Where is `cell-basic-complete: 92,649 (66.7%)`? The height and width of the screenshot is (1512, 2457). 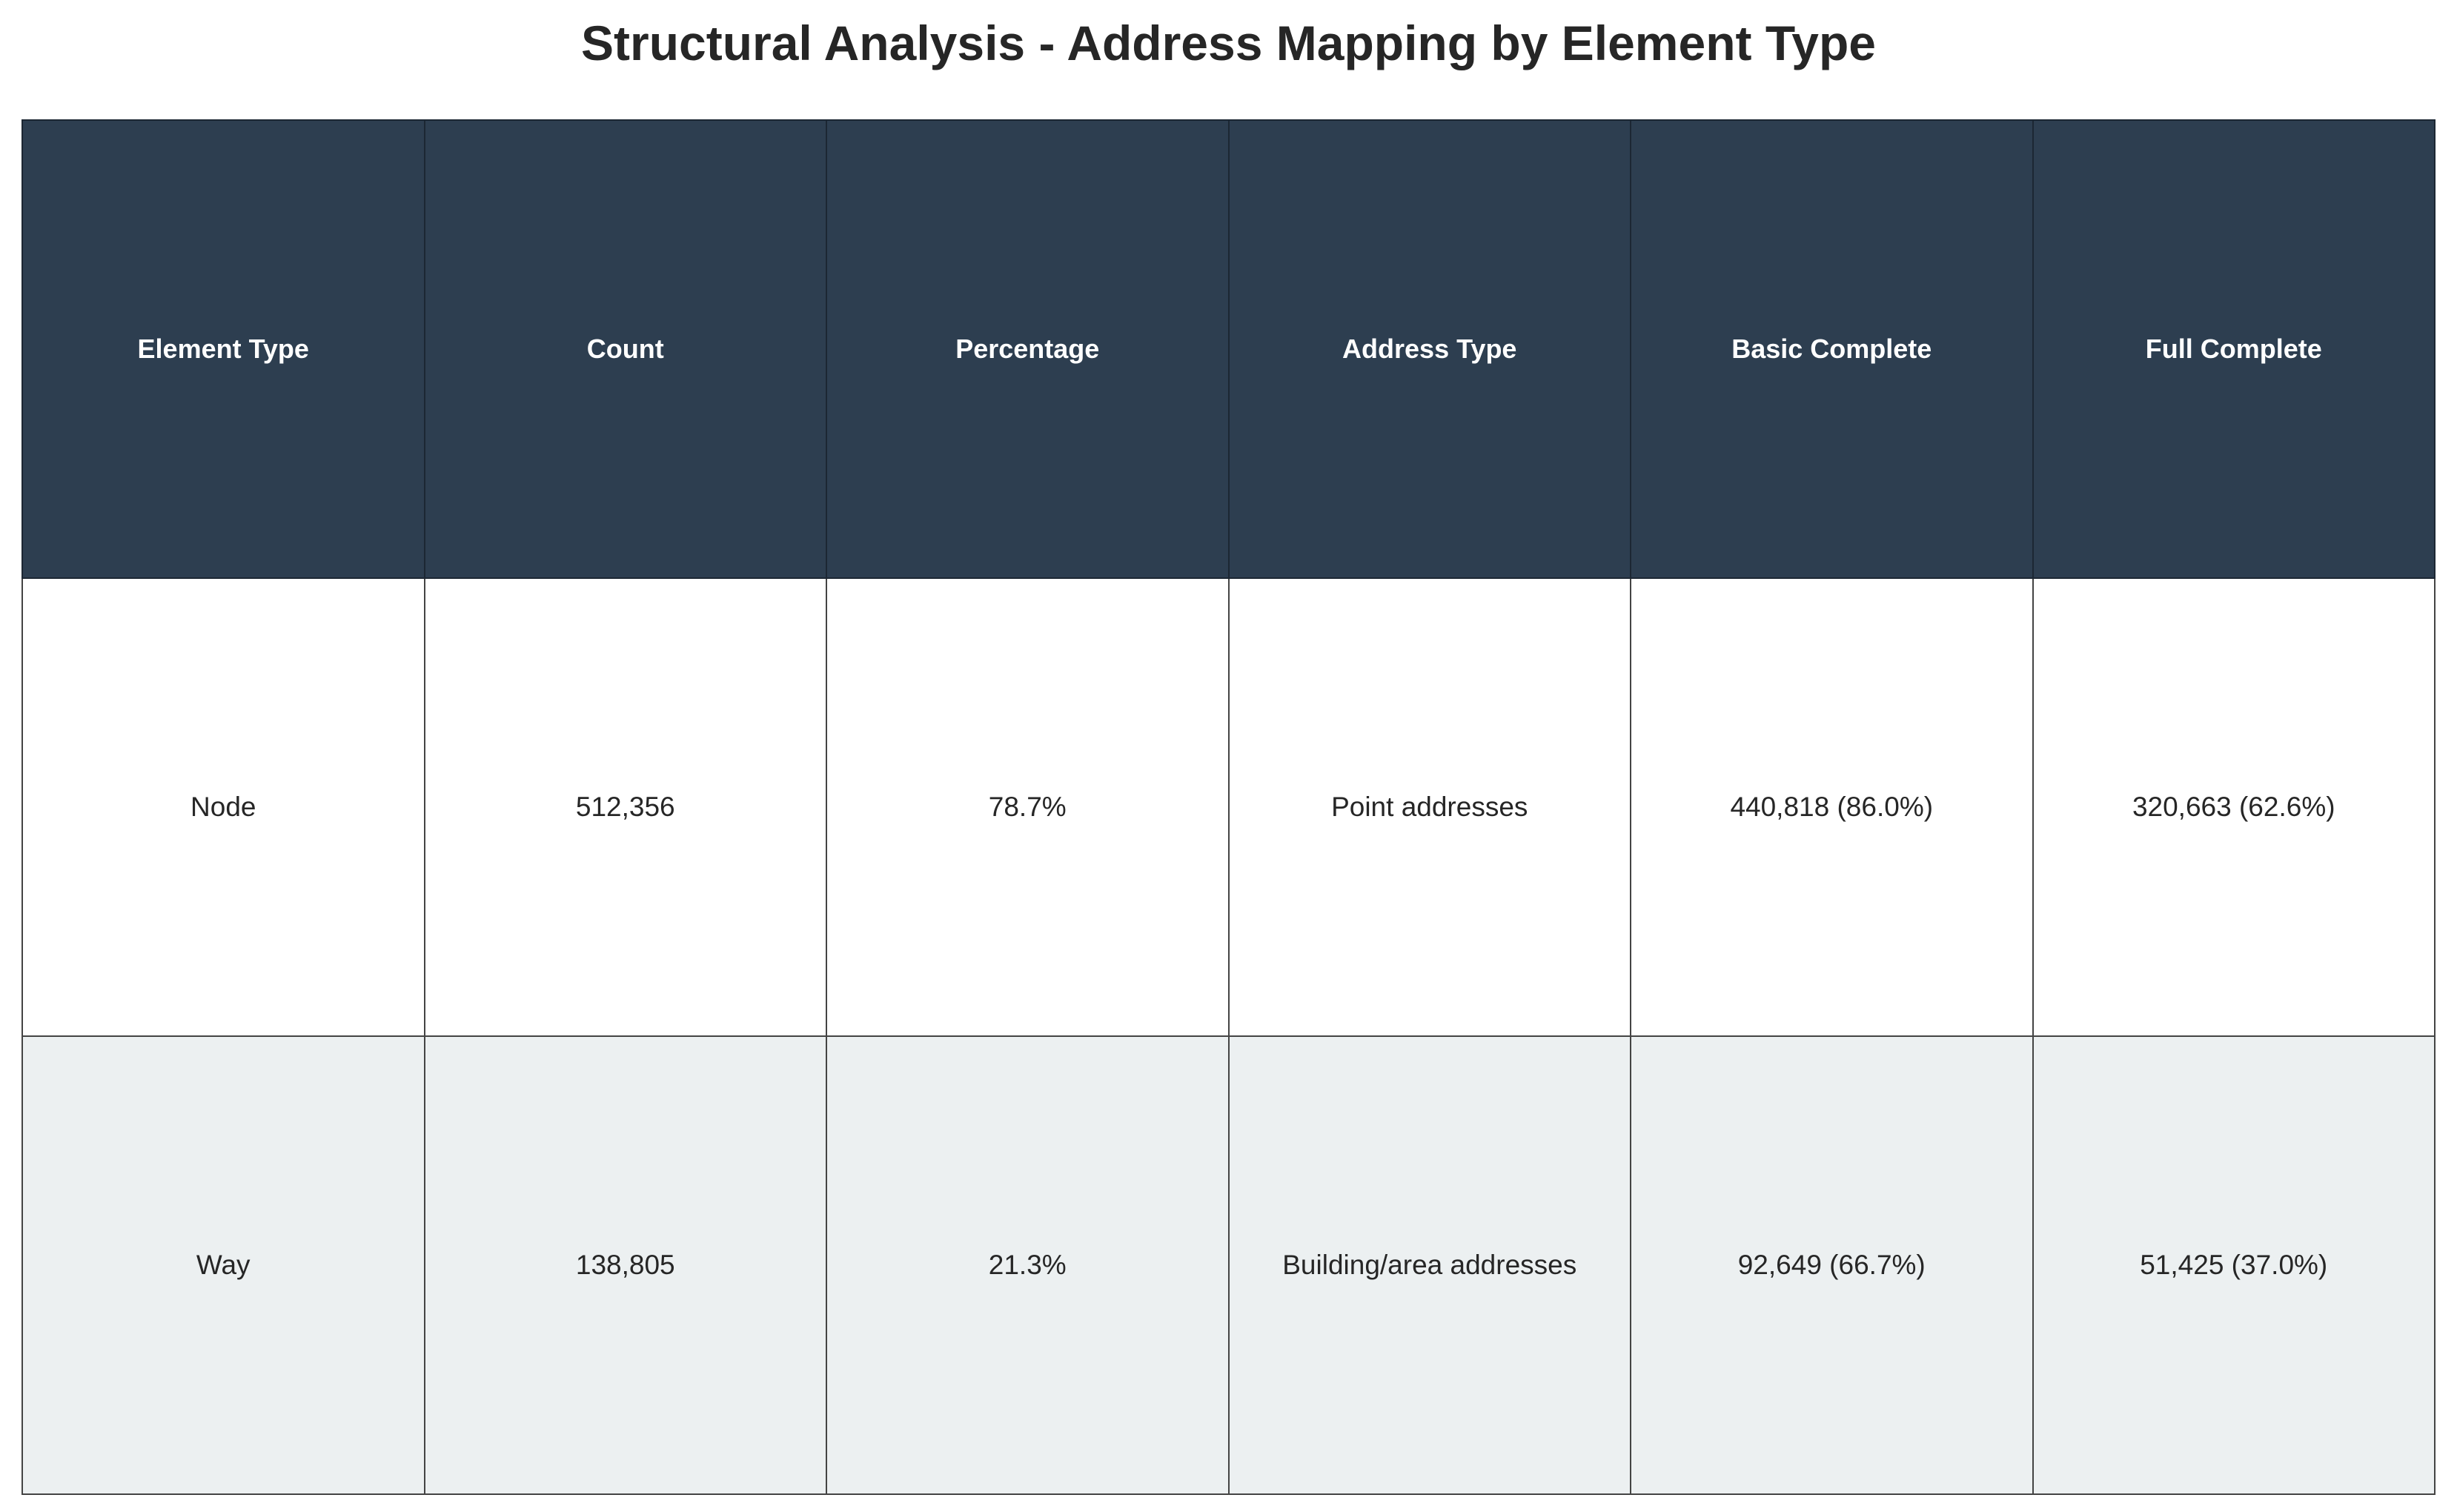 cell-basic-complete: 92,649 (66.7%) is located at coordinates (1832, 1265).